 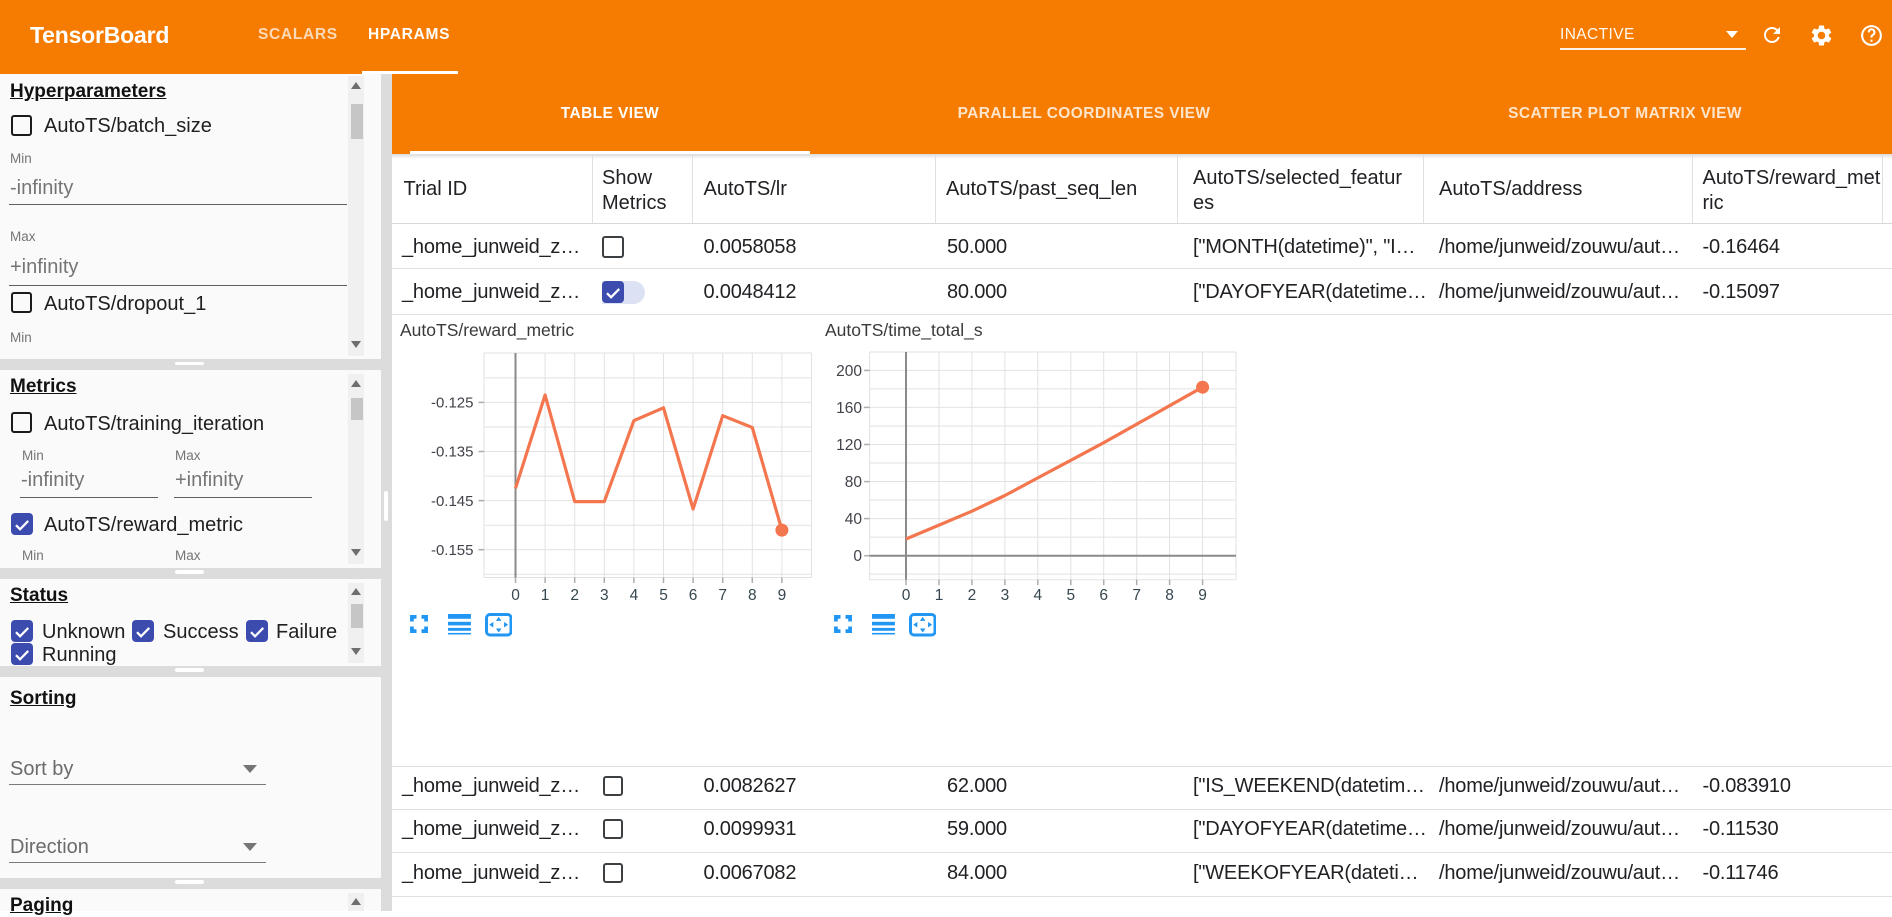 I want to click on svg-text: 40, so click(x=854, y=519).